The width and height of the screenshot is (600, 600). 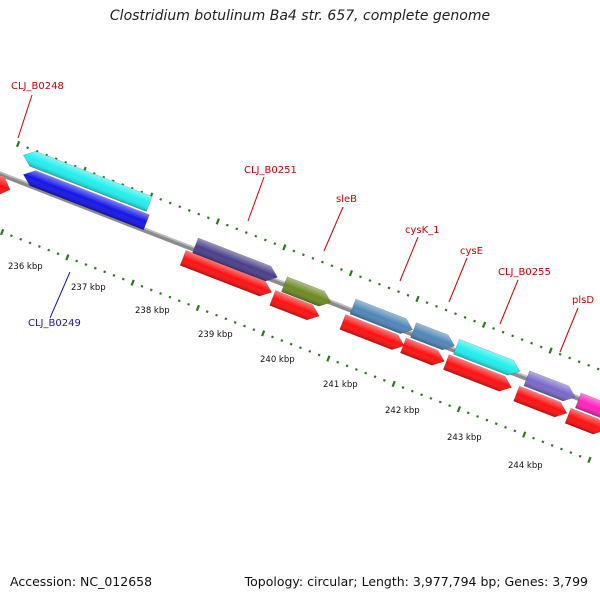 I want to click on gene-feature-arrow, so click(x=5, y=179).